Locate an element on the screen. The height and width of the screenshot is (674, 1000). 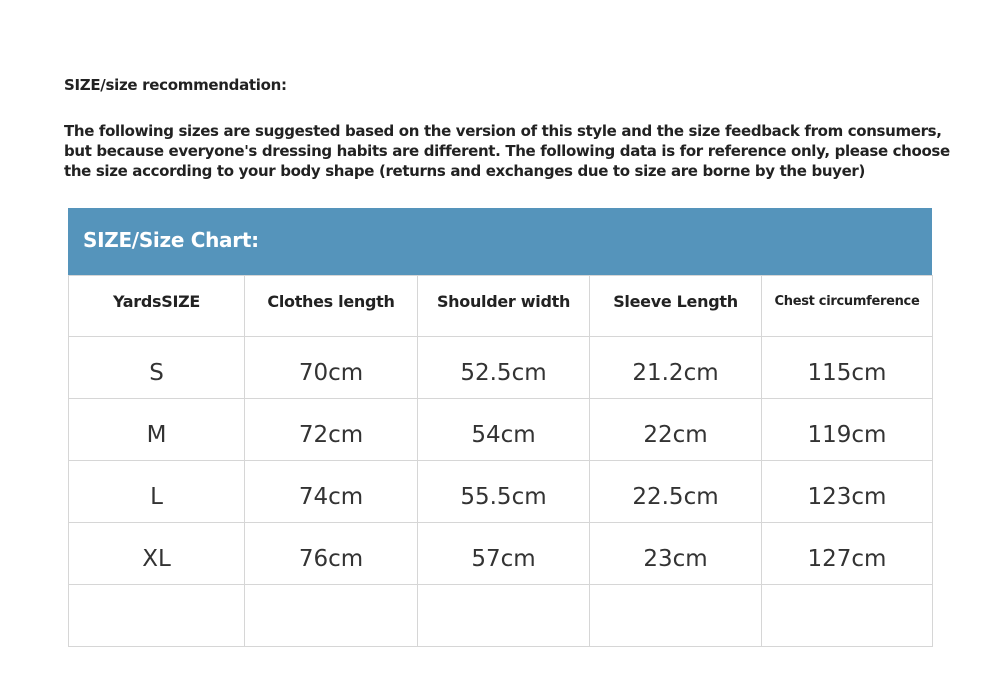
page-heading: SIZE/size recommendation: is located at coordinates (175, 85).